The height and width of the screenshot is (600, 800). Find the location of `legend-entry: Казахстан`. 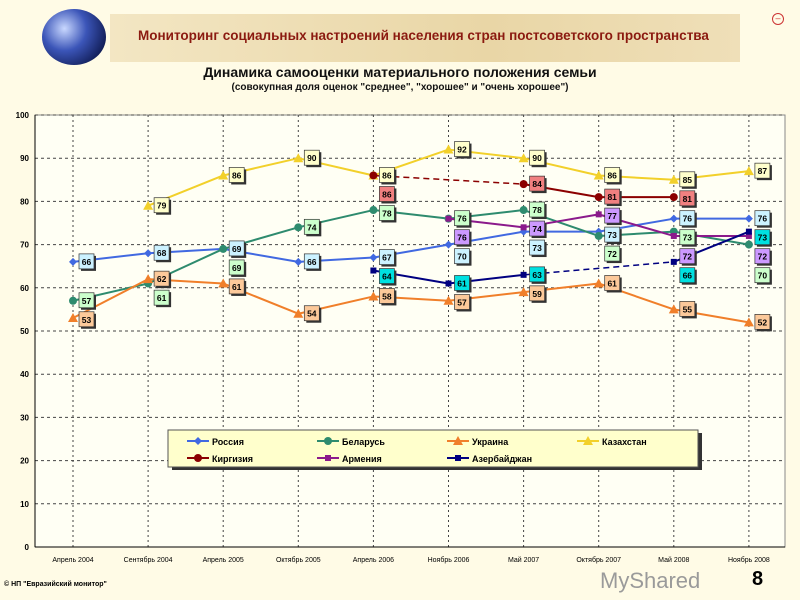

legend-entry: Казахстан is located at coordinates (624, 442).